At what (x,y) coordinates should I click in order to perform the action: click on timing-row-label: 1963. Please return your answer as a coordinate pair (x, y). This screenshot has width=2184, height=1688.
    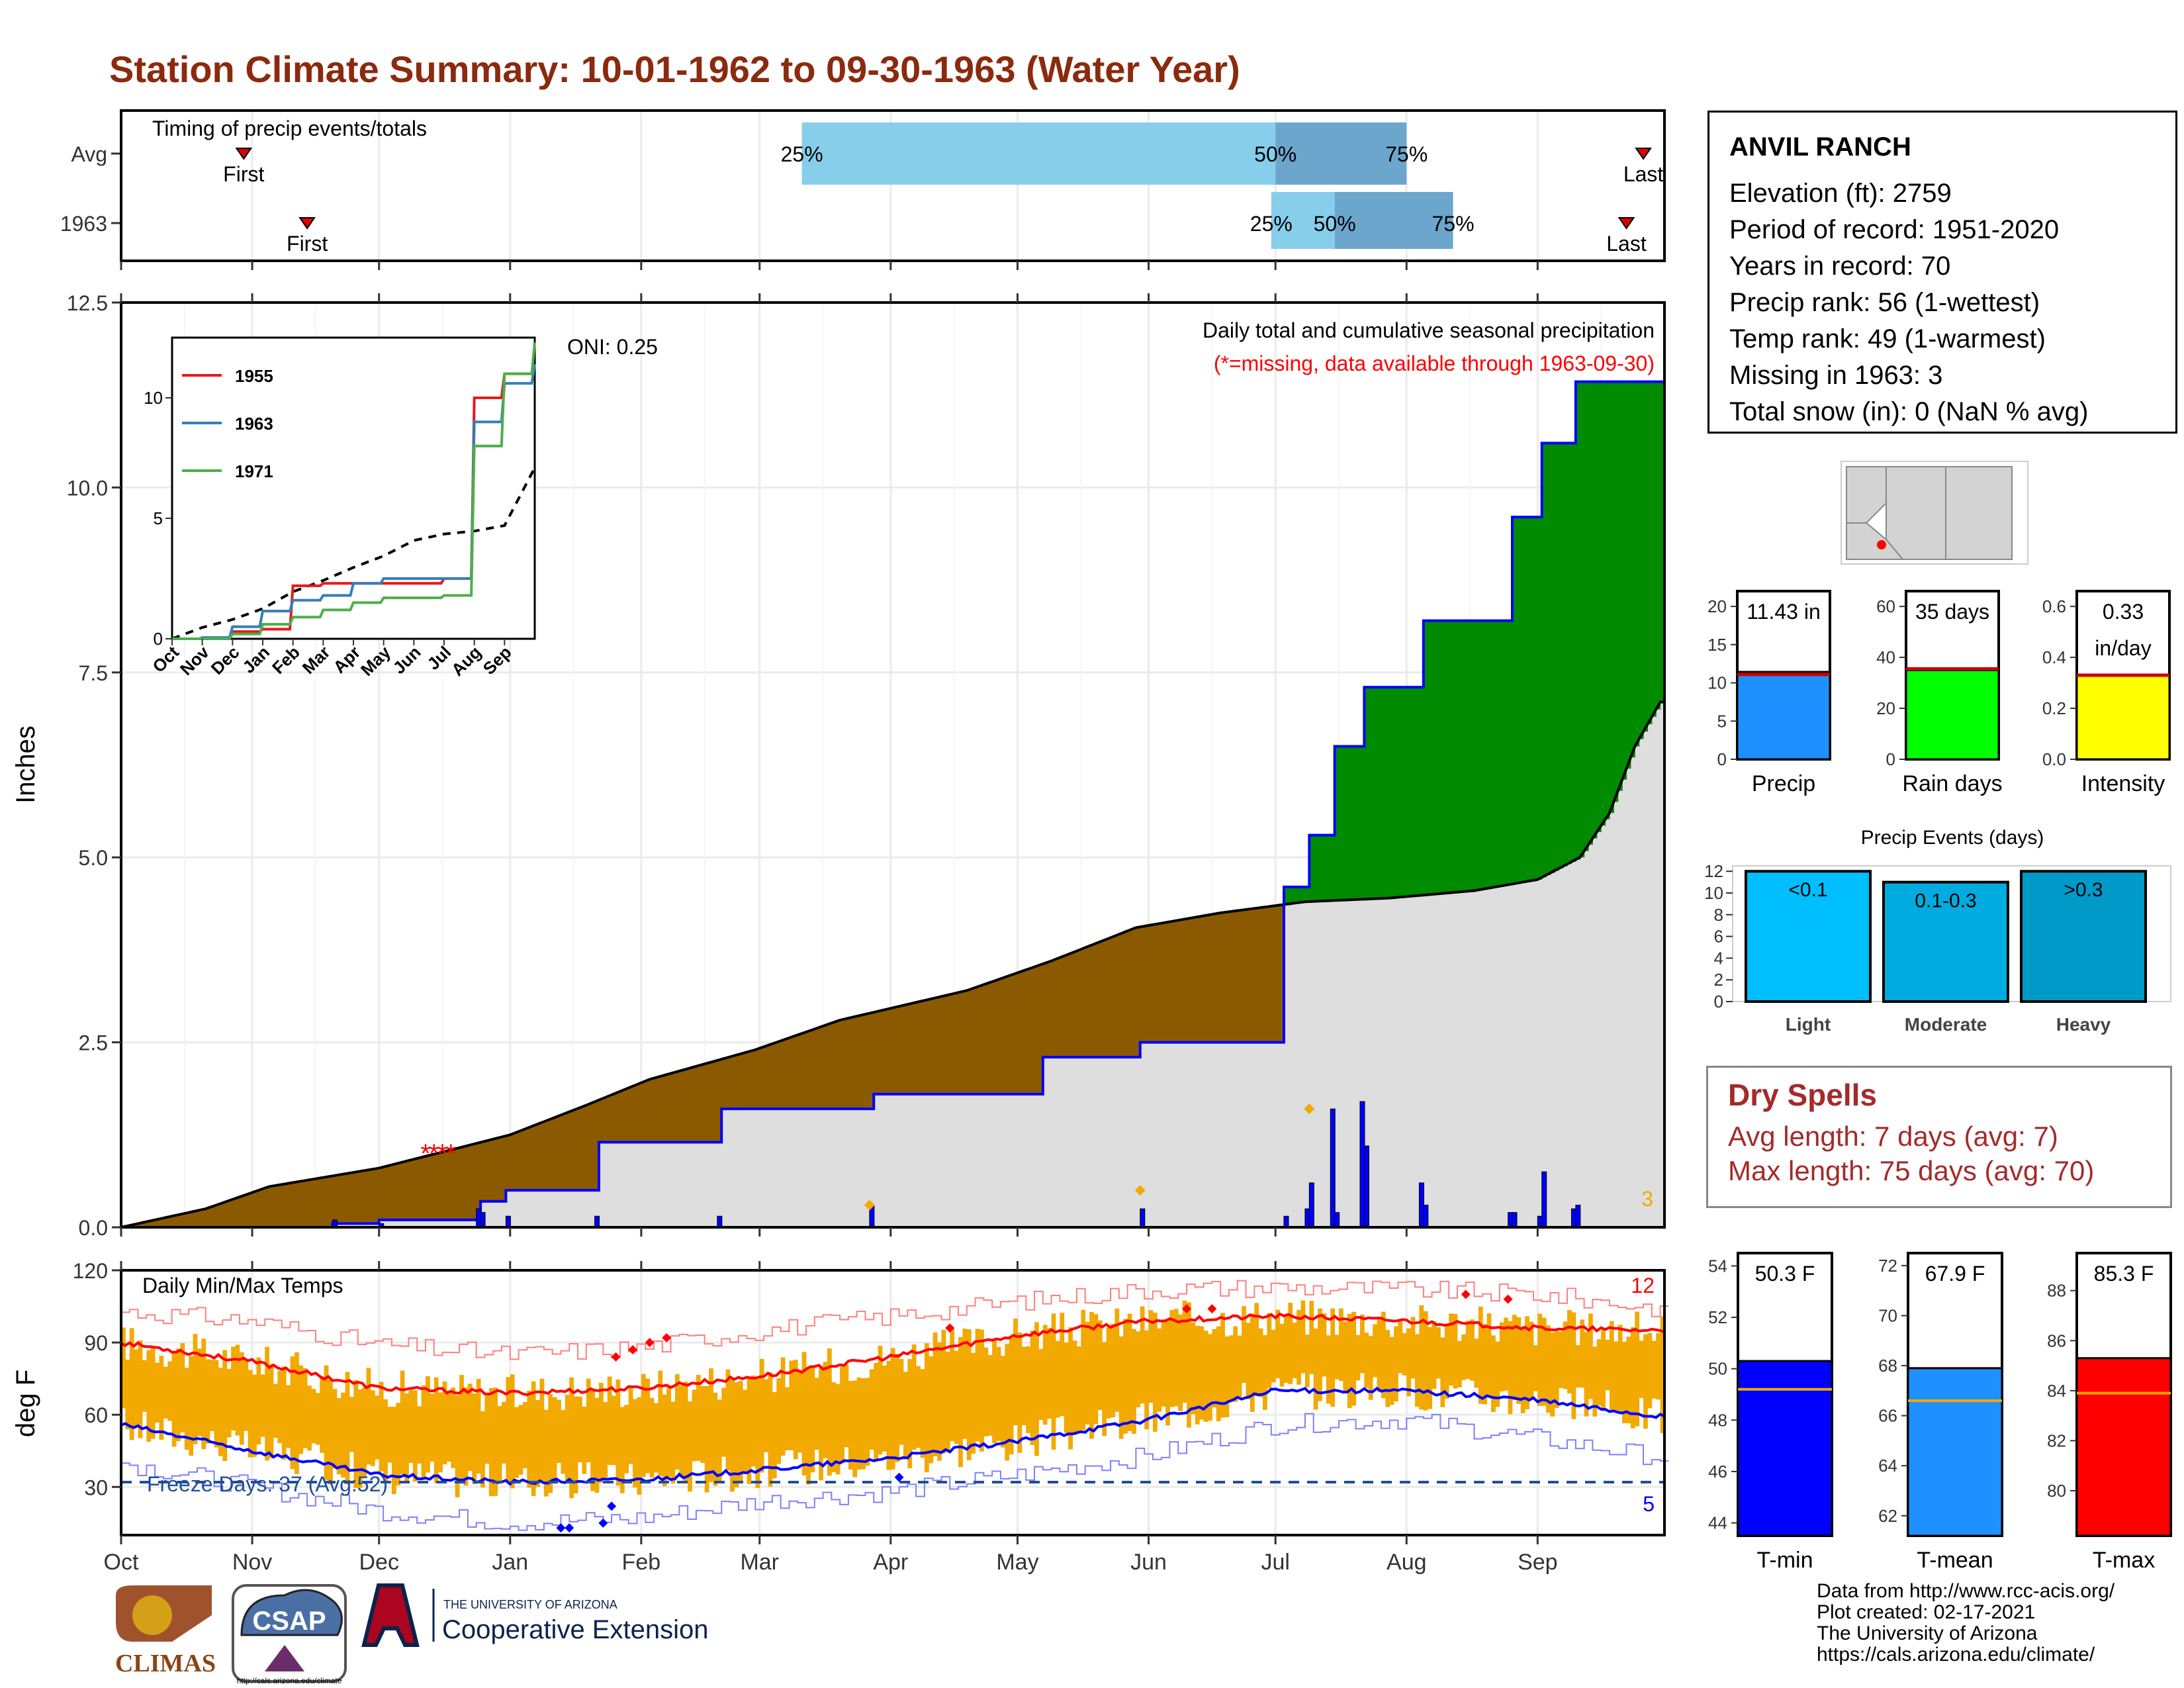
    Looking at the image, I should click on (83, 224).